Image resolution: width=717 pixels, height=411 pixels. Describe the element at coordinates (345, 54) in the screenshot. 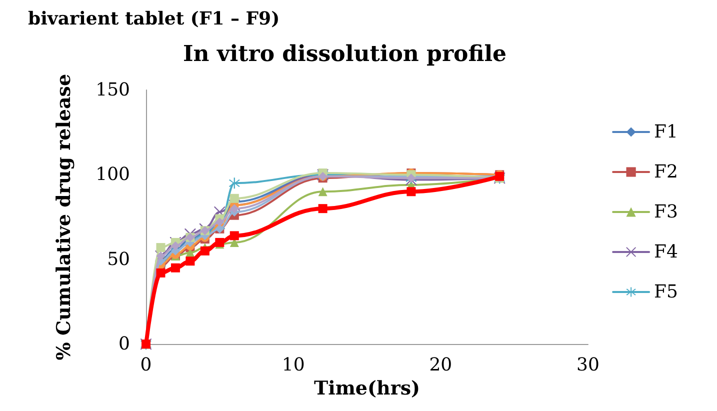

I see `chart-title: In vitro dissolution profile` at that location.